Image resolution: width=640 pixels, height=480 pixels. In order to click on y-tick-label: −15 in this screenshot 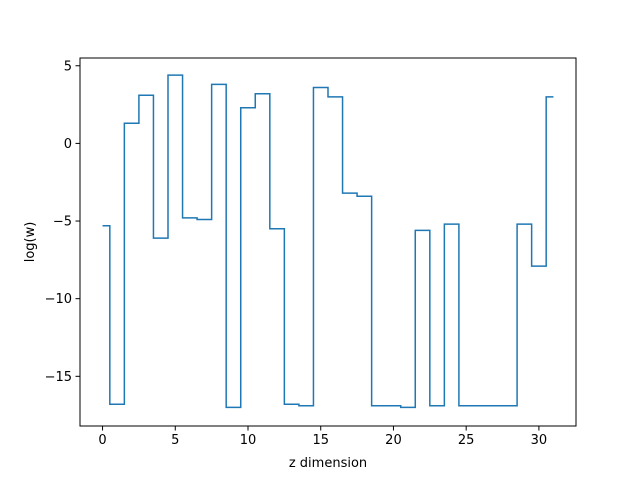, I will do `click(58, 377)`.